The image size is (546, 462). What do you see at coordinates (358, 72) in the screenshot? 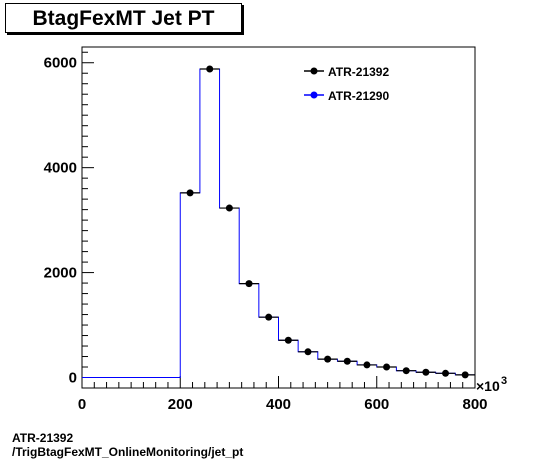
I see `legend-label-atr-21392: ATR-21392` at bounding box center [358, 72].